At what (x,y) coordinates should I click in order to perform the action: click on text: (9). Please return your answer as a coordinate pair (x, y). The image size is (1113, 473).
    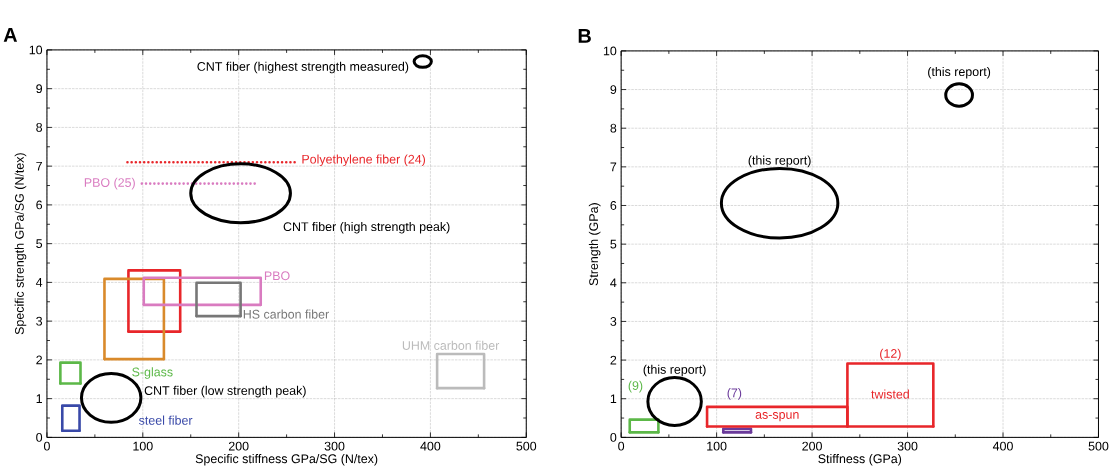
    Looking at the image, I should click on (635, 386).